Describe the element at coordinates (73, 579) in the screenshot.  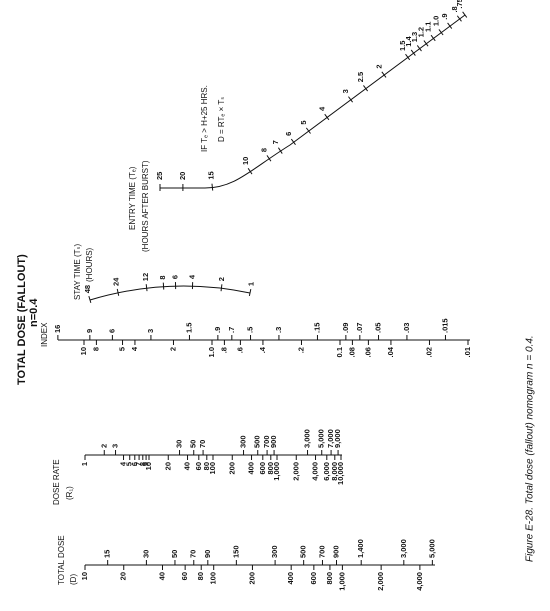
I see `scale-unit: (D)` at that location.